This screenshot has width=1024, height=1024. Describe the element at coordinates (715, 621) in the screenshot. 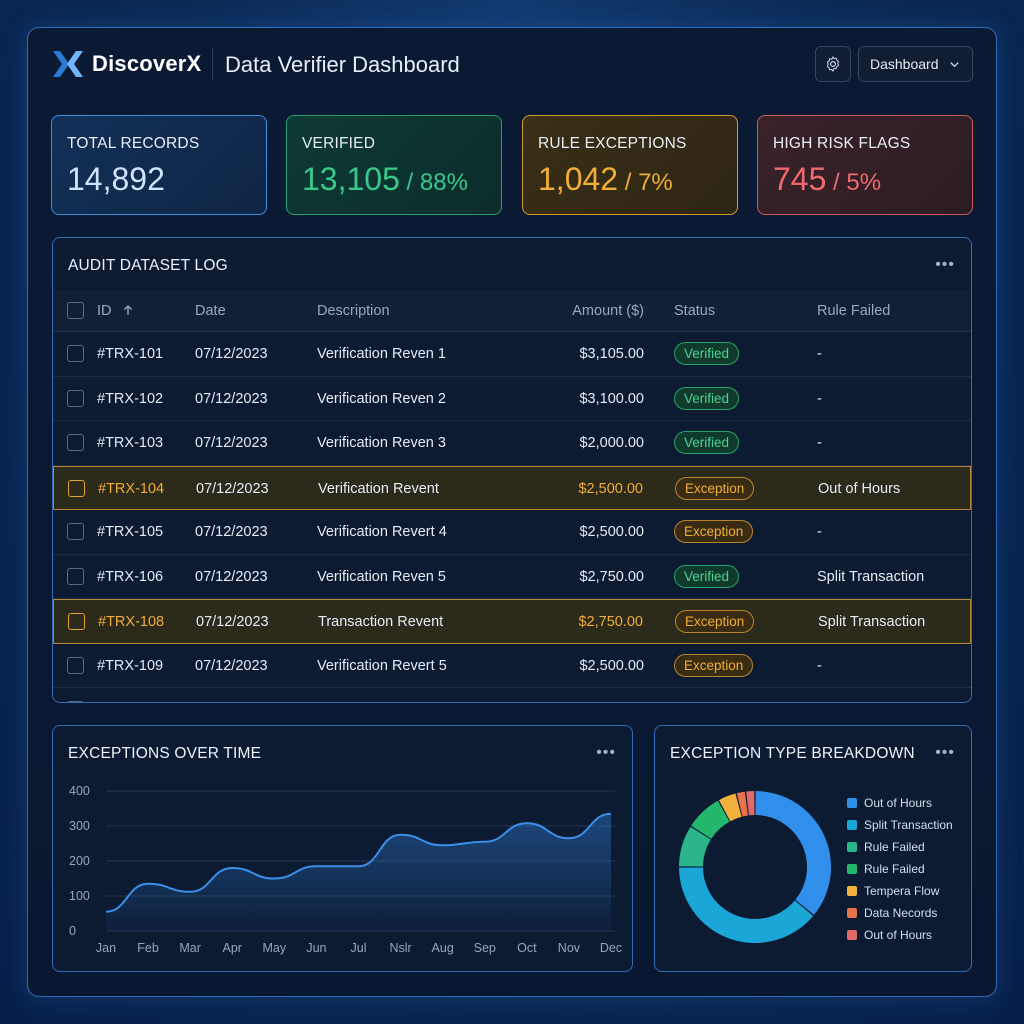

I see `status-badge: Exception` at that location.